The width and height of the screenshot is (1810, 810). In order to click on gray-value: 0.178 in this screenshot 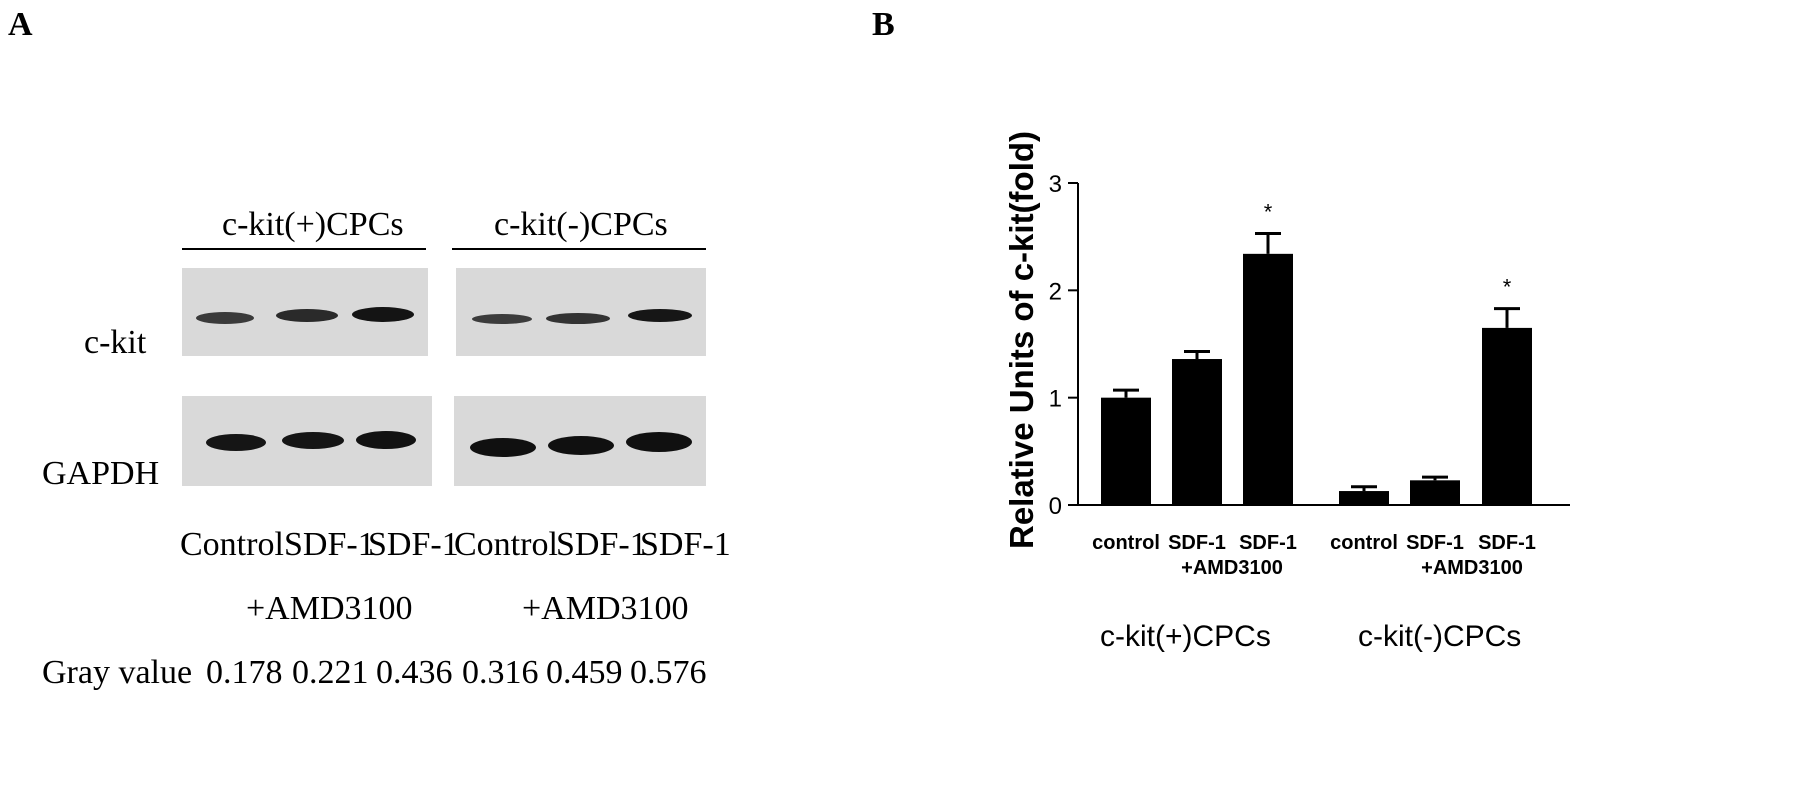, I will do `click(244, 672)`.